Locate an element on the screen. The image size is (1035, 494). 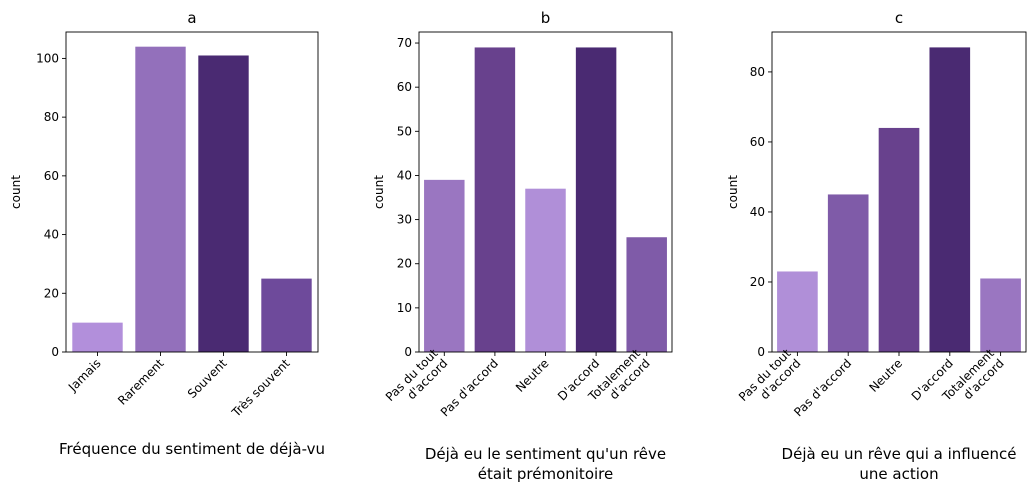
chart-title: a is located at coordinates (191, 18).